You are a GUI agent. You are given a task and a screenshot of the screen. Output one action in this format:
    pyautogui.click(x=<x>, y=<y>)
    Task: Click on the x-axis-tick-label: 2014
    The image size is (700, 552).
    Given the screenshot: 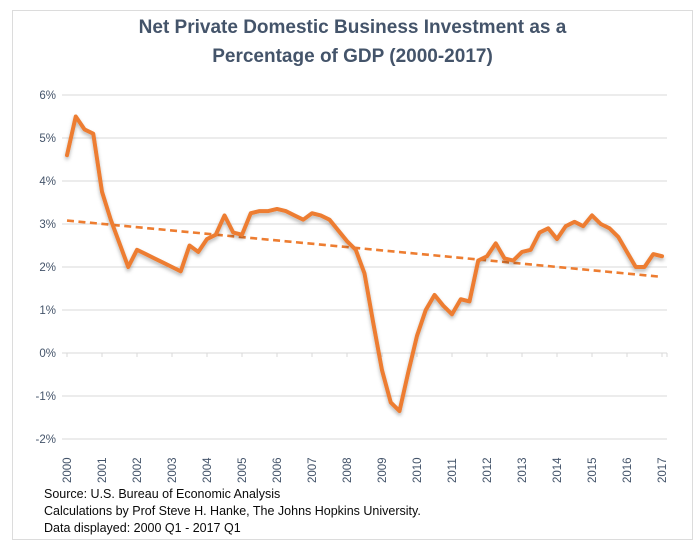 What is the action you would take?
    pyautogui.click(x=558, y=470)
    